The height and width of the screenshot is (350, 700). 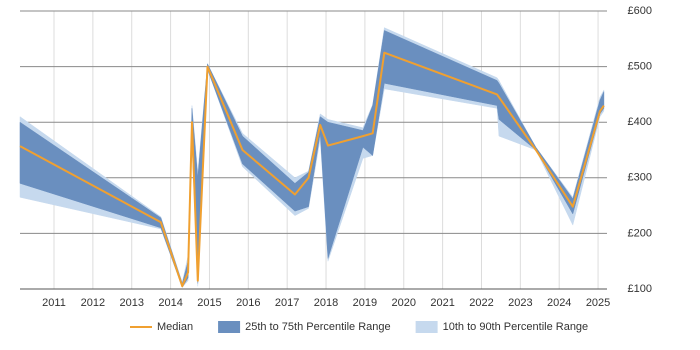 What do you see at coordinates (326, 303) in the screenshot?
I see `x-tick-label: 2018` at bounding box center [326, 303].